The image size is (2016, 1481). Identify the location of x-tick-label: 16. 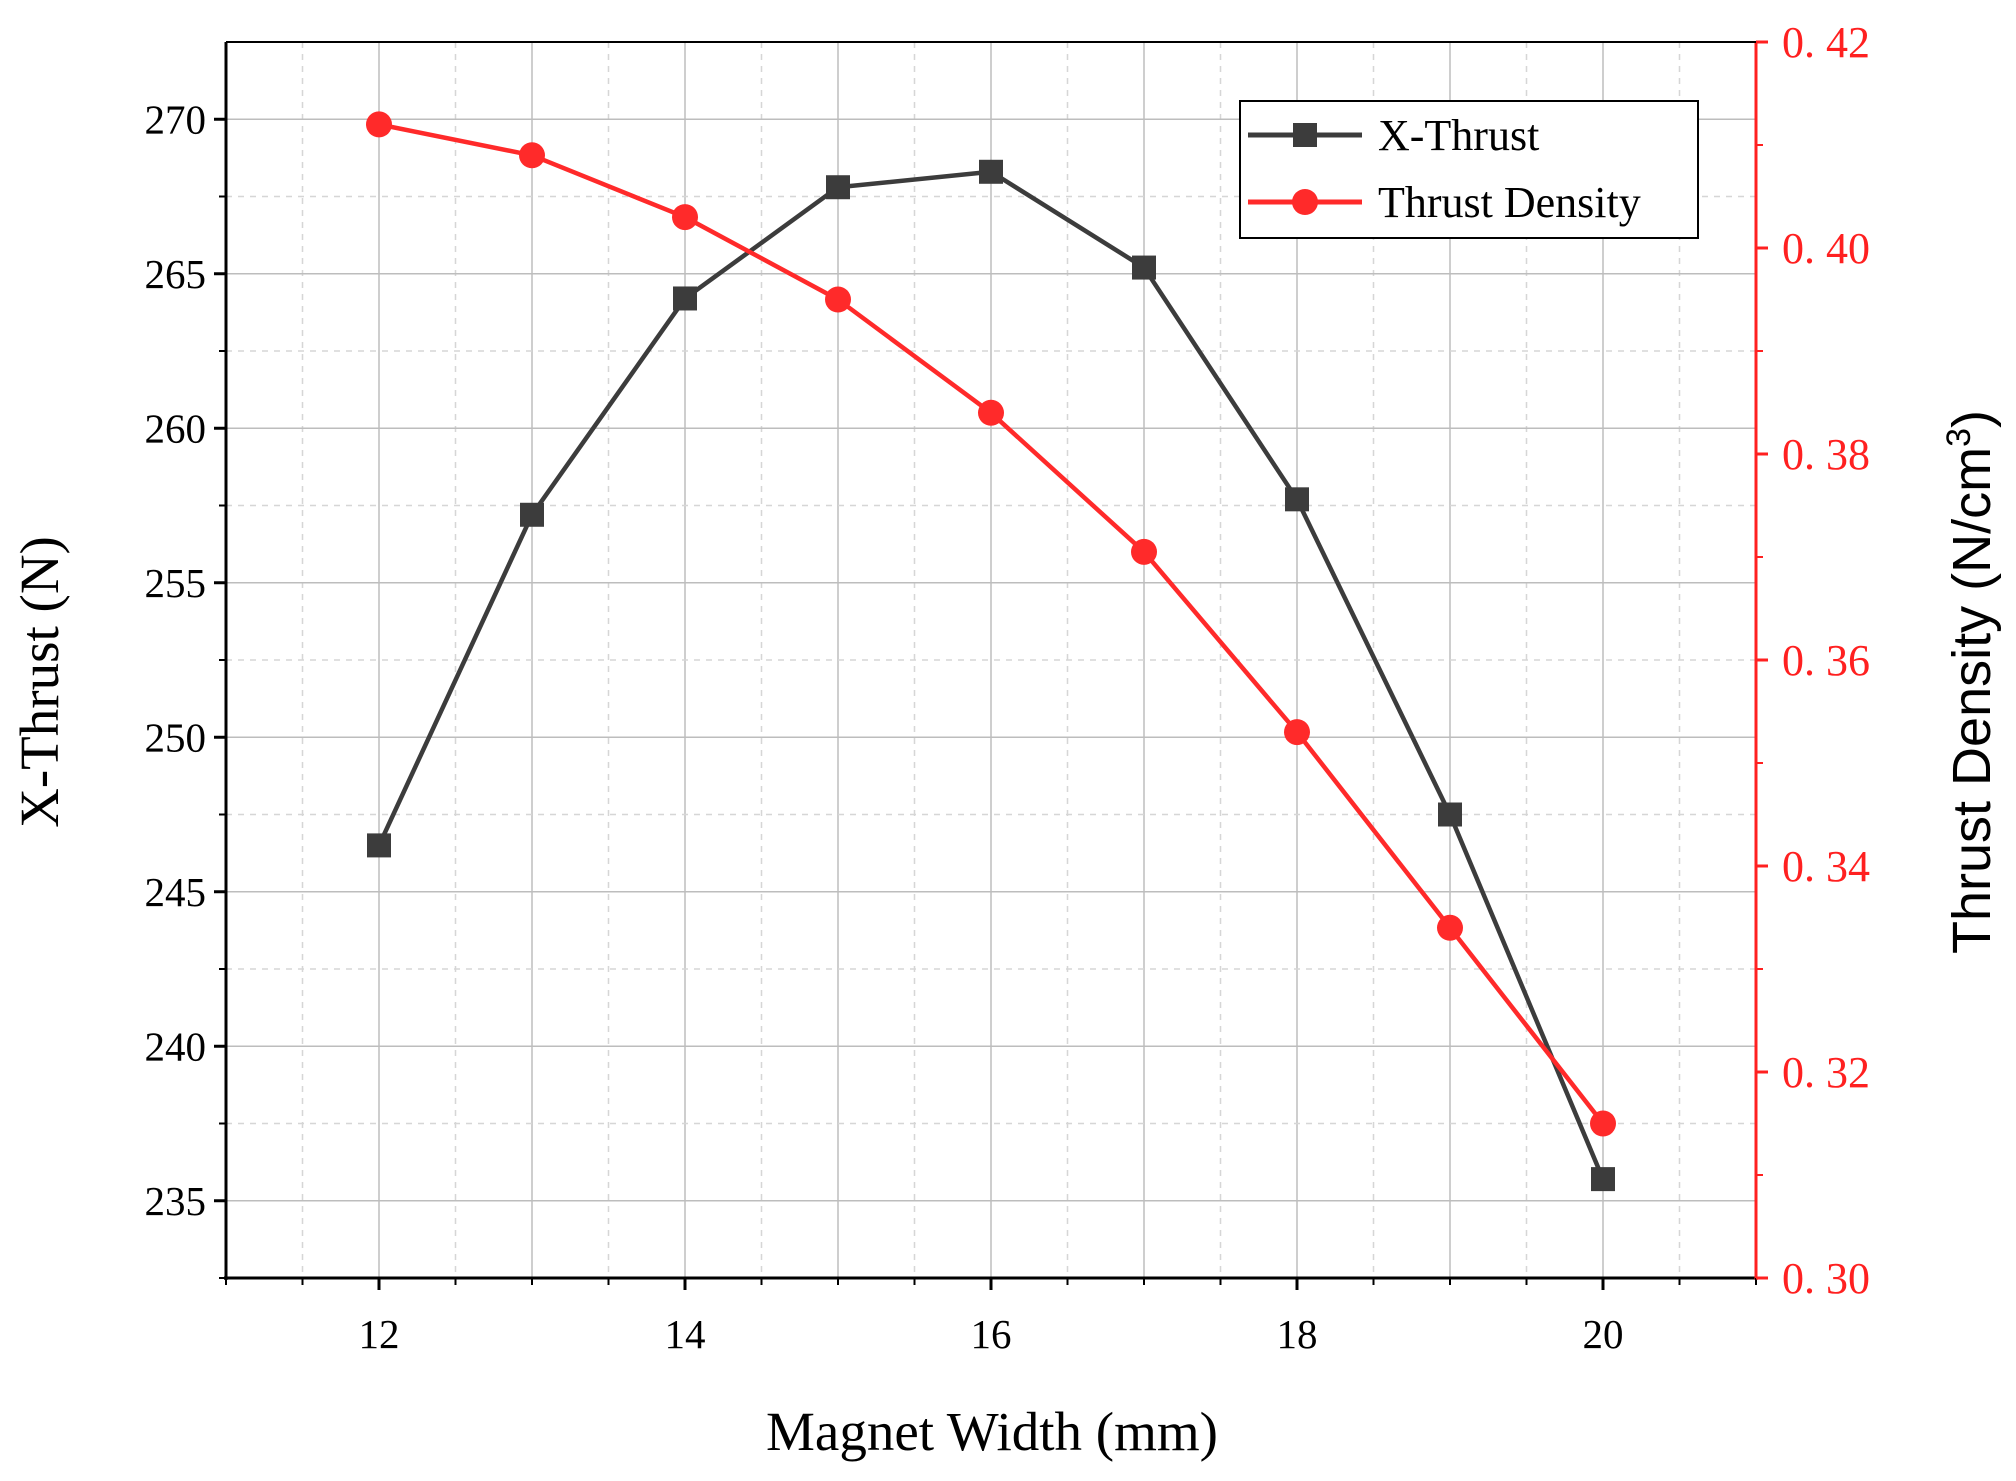
(991, 1334).